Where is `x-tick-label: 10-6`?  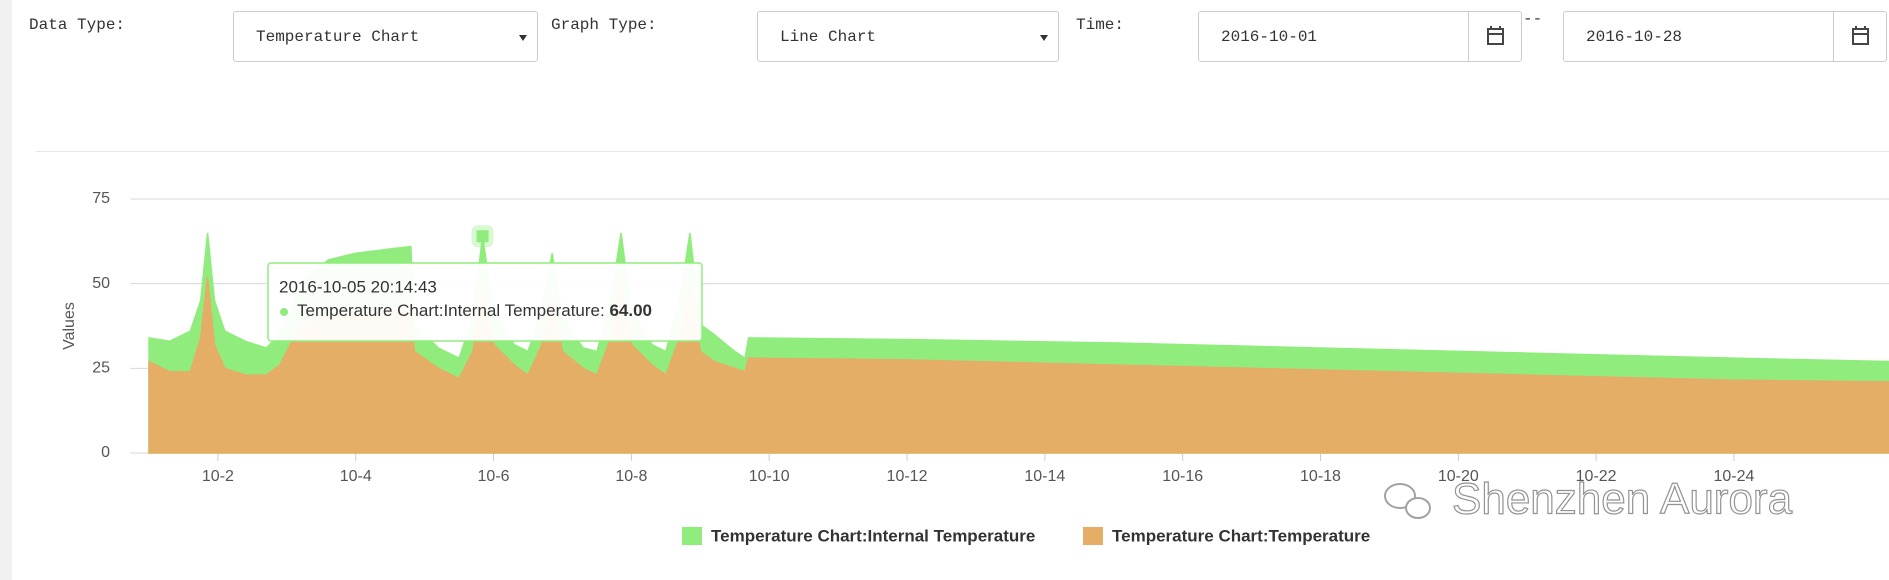 x-tick-label: 10-6 is located at coordinates (494, 476).